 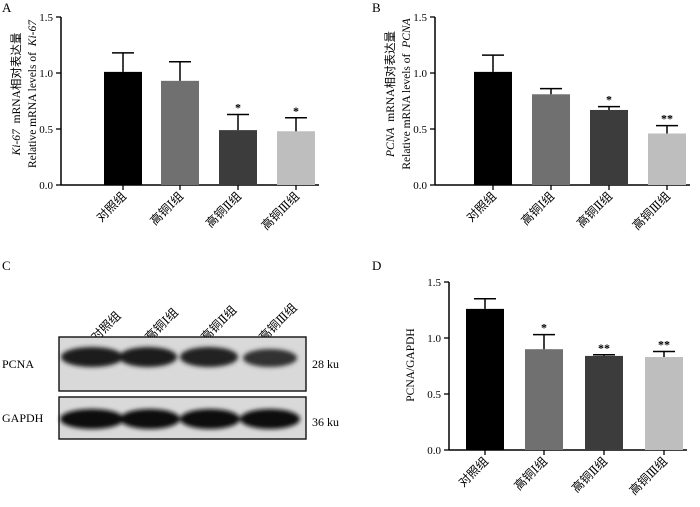 What do you see at coordinates (481, 206) in the screenshot?
I see `panel-b-category-label: 对照组` at bounding box center [481, 206].